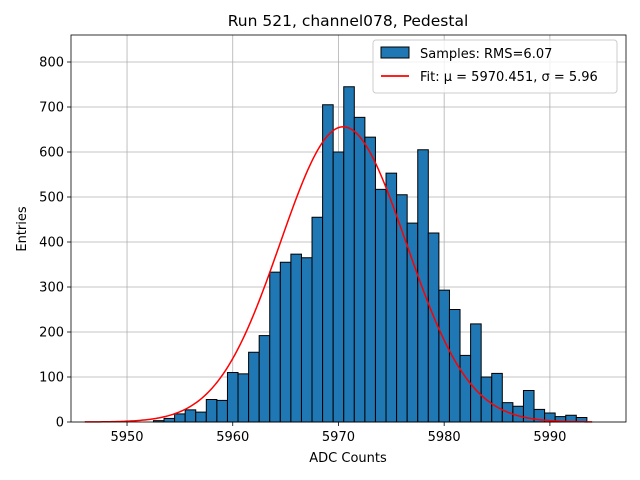 This screenshot has height=480, width=640. I want to click on y-tick-label: 100, so click(51, 378).